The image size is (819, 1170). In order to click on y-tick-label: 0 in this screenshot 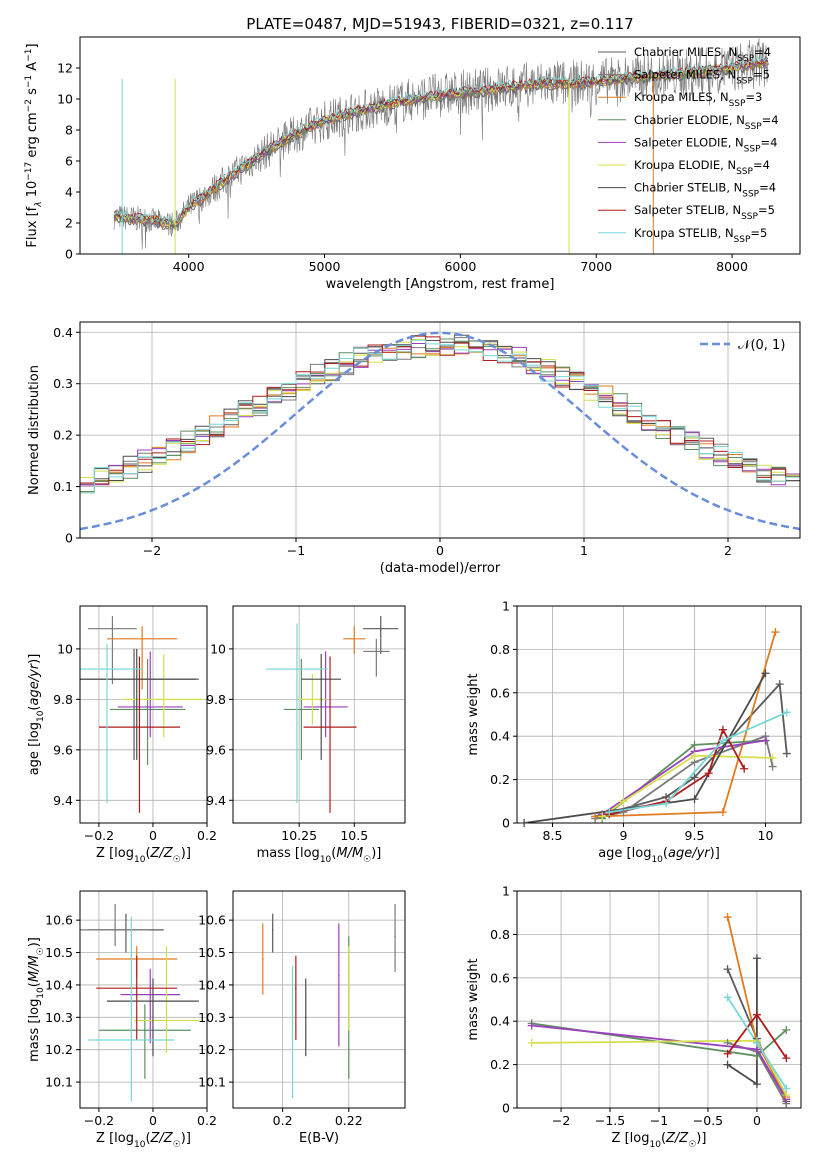, I will do `click(69, 254)`.